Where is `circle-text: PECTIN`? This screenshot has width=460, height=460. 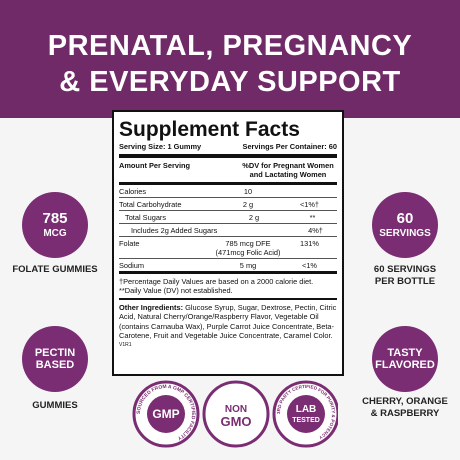
circle-text: PECTIN is located at coordinates (55, 352).